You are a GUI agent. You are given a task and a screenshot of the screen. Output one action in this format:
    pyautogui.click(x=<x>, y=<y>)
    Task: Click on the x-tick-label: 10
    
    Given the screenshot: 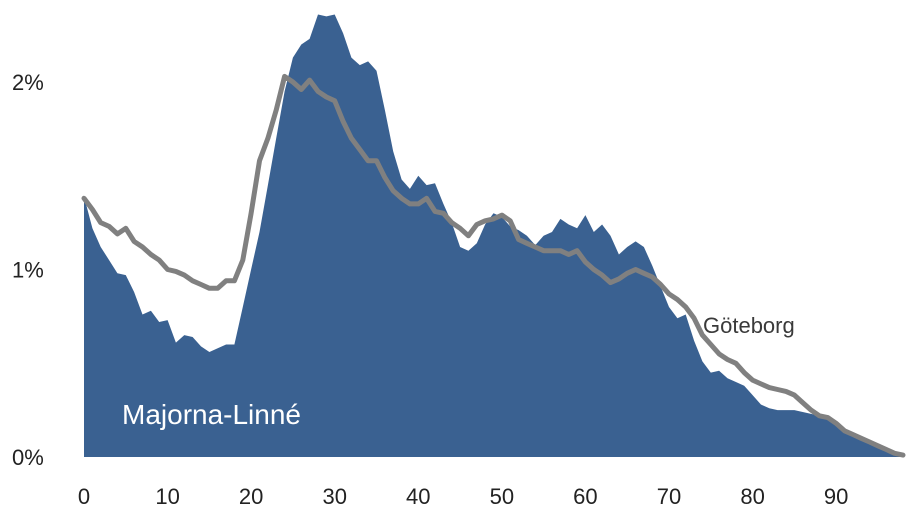 What is the action you would take?
    pyautogui.click(x=167, y=496)
    